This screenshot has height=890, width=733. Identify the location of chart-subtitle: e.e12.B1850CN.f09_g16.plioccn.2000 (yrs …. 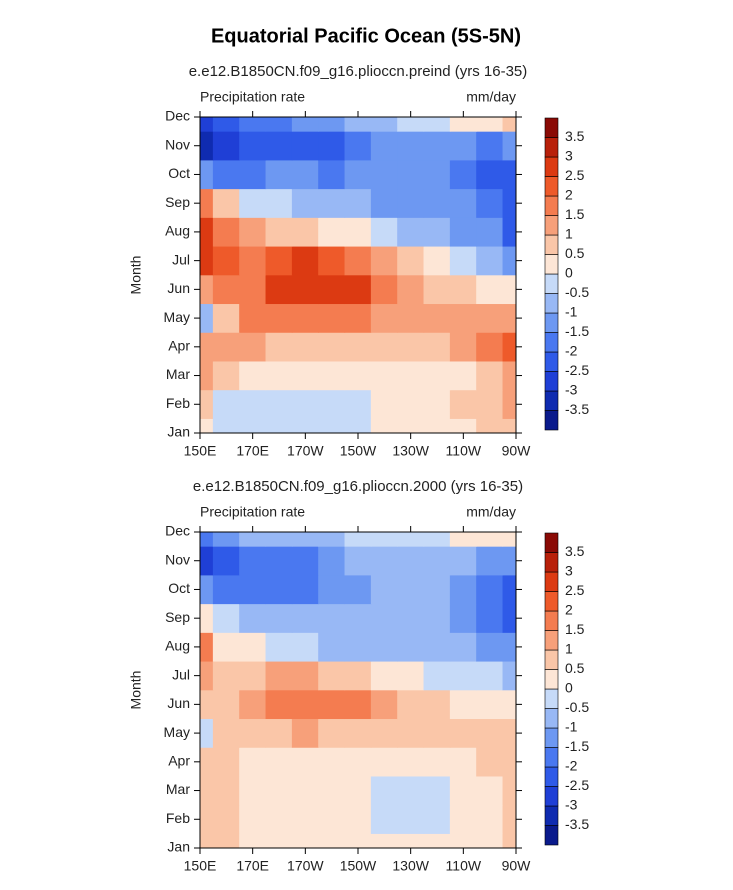
(358, 486).